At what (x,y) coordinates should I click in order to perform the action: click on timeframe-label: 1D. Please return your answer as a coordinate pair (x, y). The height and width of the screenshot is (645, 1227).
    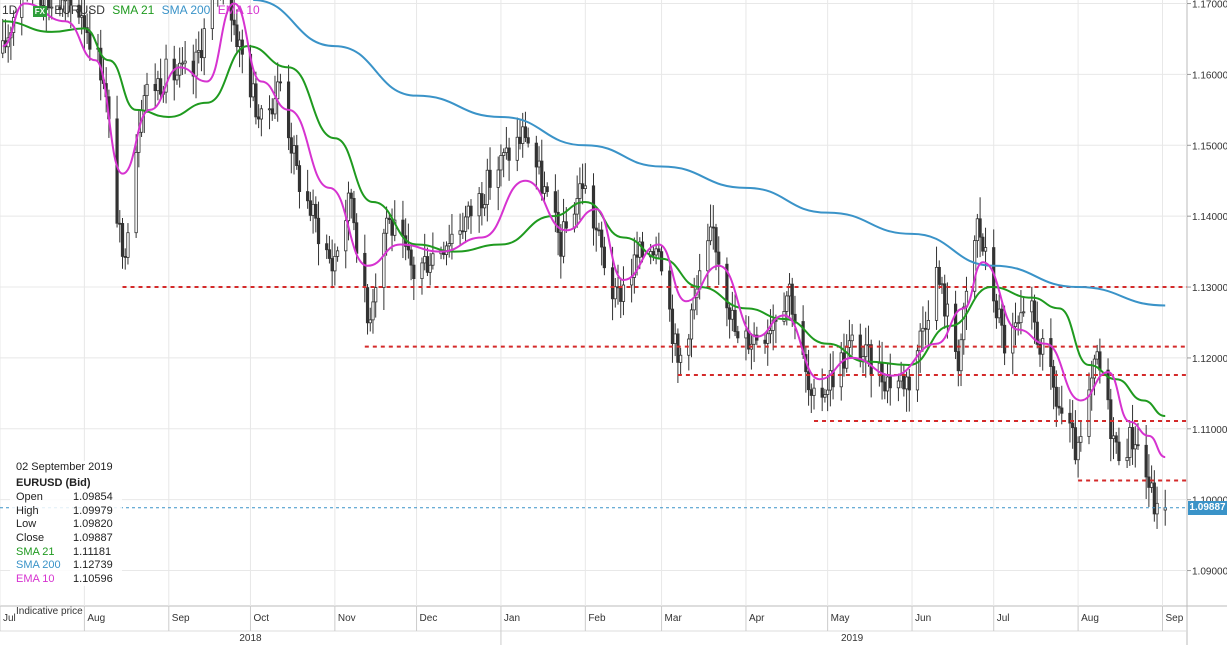
    Looking at the image, I should click on (10, 10).